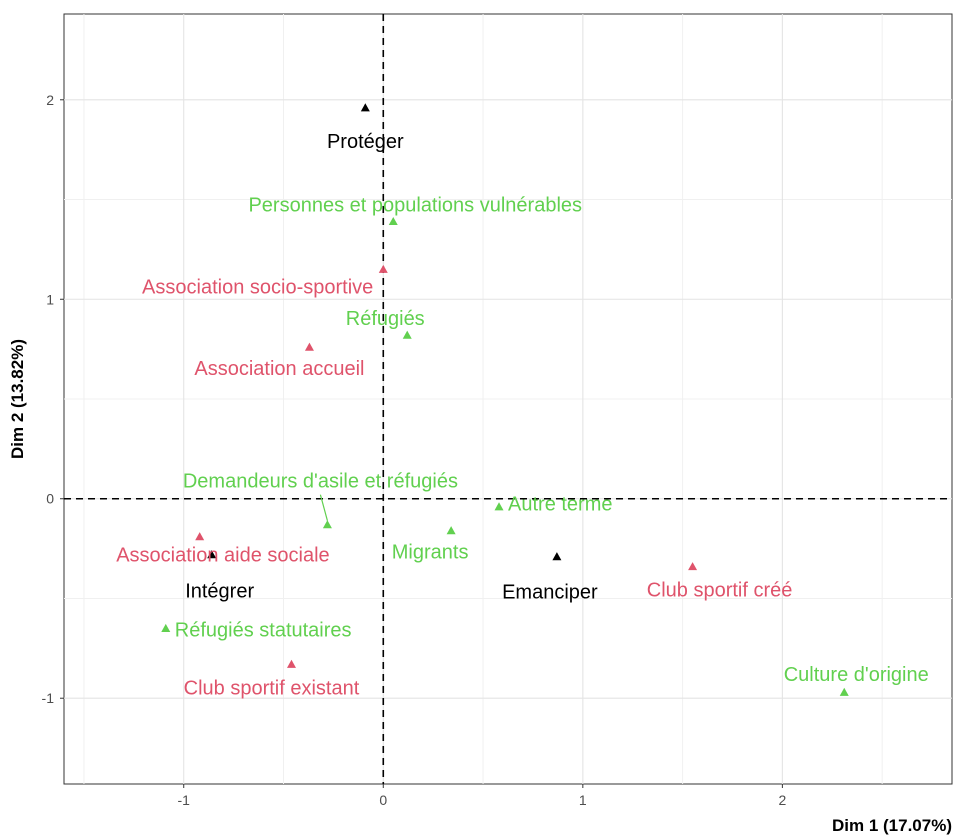 This screenshot has width=957, height=840. I want to click on point-label: Demandeurs d'asile et réfugiés, so click(320, 482).